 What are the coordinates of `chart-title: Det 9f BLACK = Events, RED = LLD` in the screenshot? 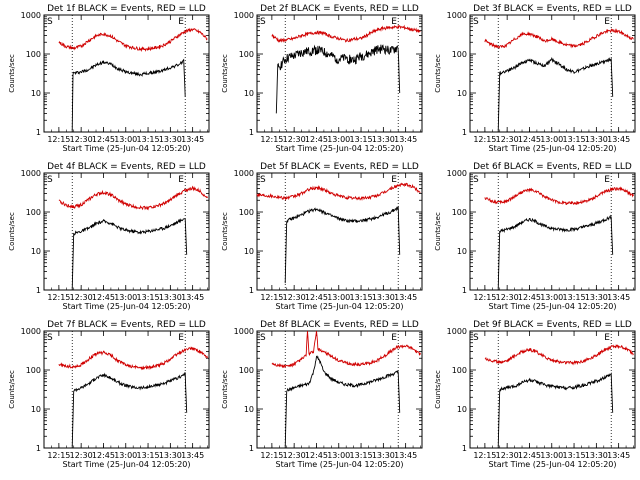 It's located at (552, 325).